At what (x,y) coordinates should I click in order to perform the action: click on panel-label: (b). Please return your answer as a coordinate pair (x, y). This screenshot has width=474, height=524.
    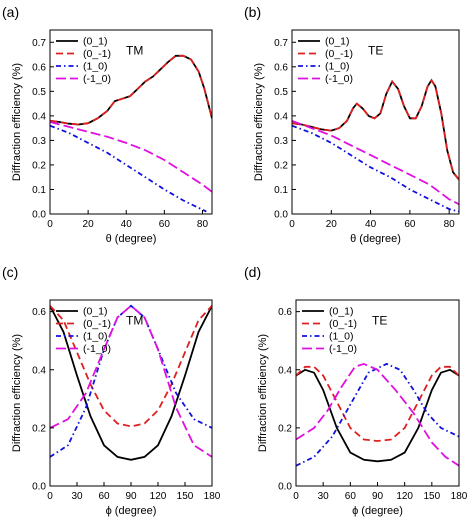
    Looking at the image, I should click on (252, 12).